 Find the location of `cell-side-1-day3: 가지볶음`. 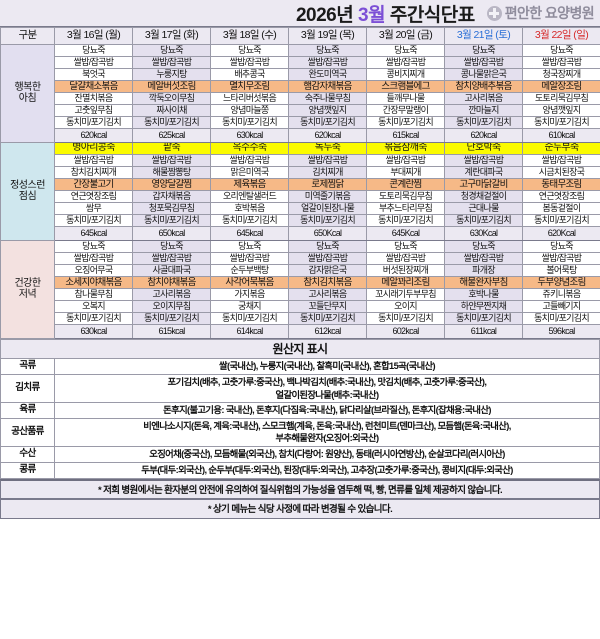

cell-side-1-day3: 가지볶음 is located at coordinates (249, 294).